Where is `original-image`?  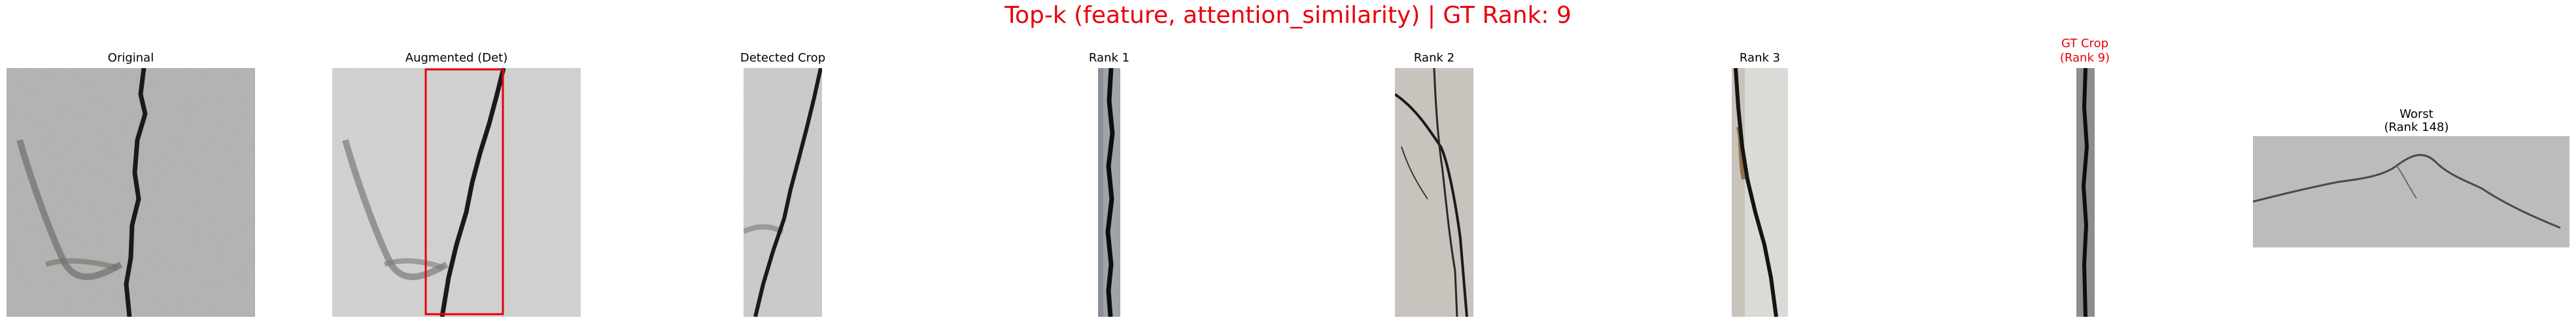 original-image is located at coordinates (131, 192).